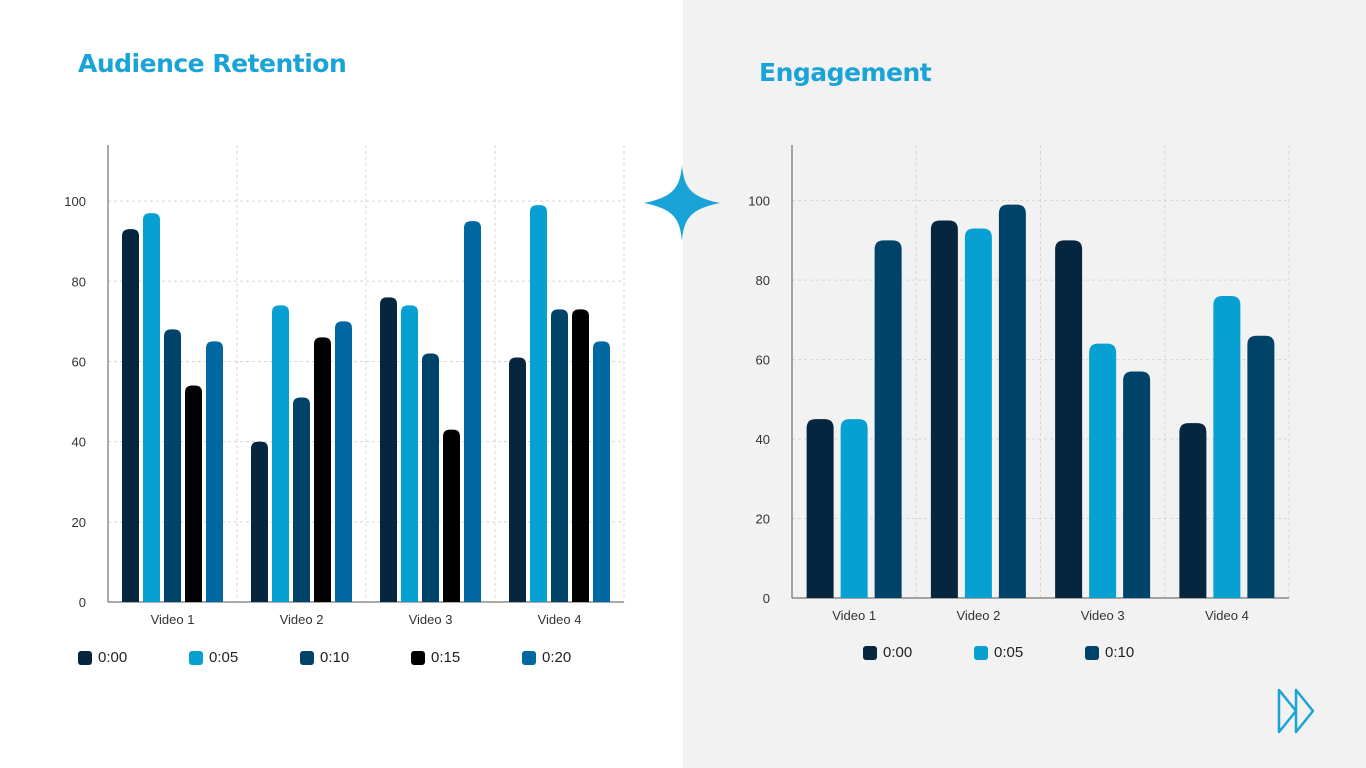 This screenshot has height=768, width=1366. Describe the element at coordinates (1296, 711) in the screenshot. I see `fast-forward-icon` at that location.